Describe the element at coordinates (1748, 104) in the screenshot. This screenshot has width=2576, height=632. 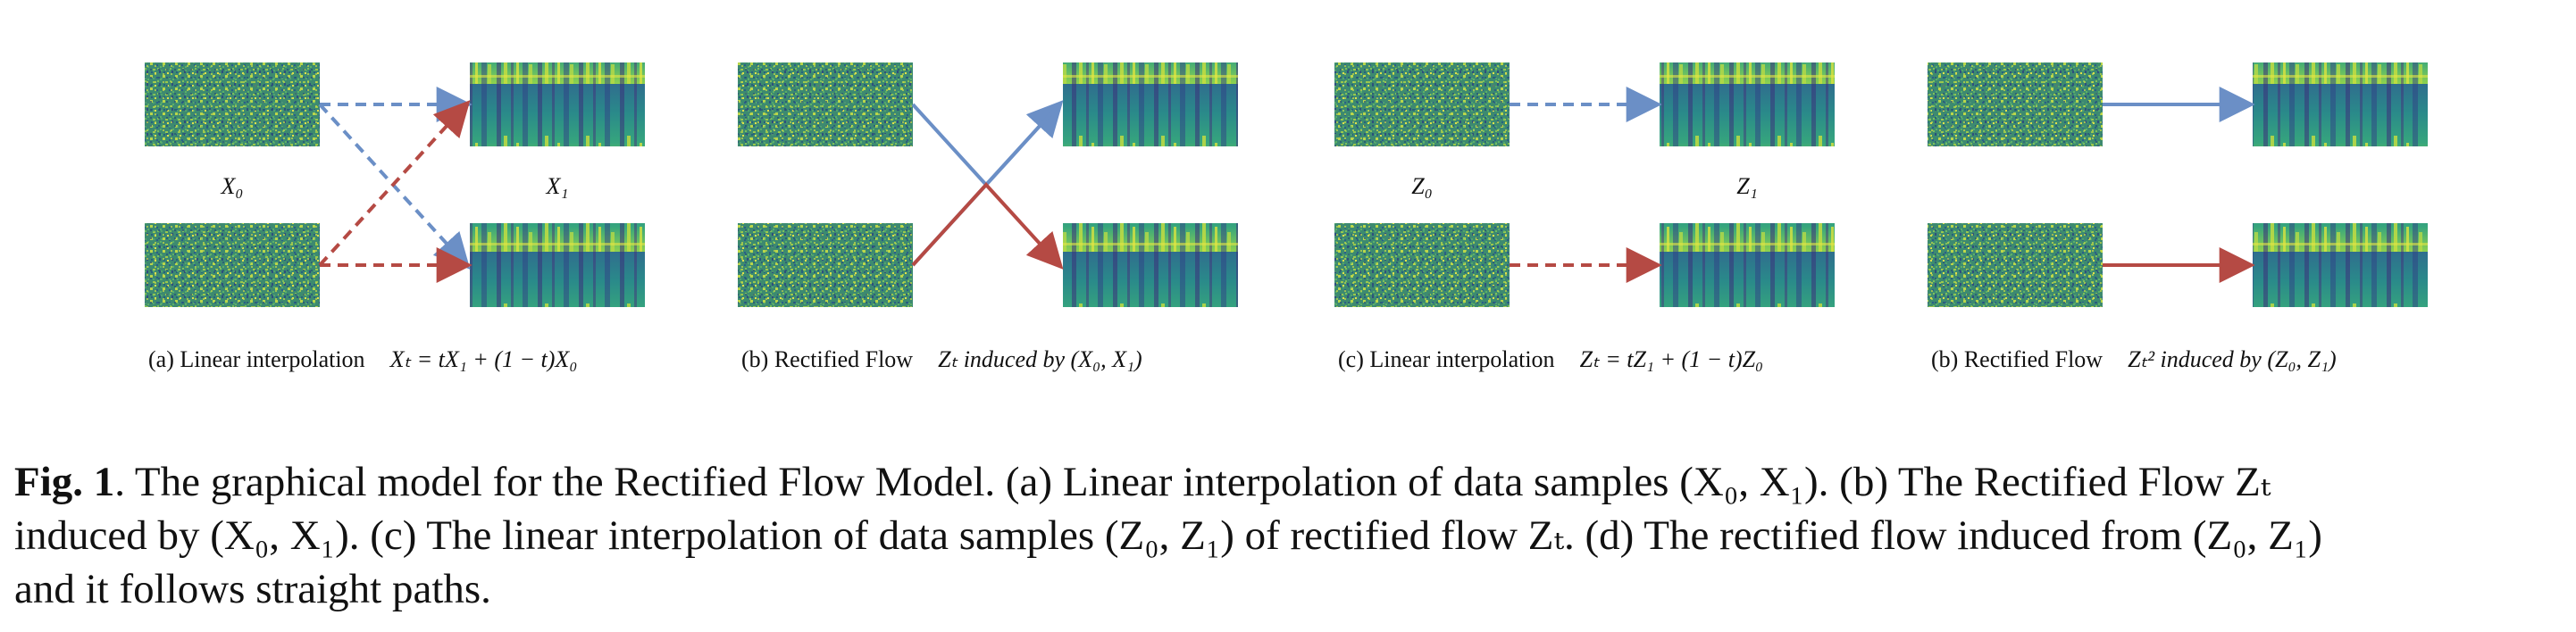
I see `panel-c-target-top` at that location.